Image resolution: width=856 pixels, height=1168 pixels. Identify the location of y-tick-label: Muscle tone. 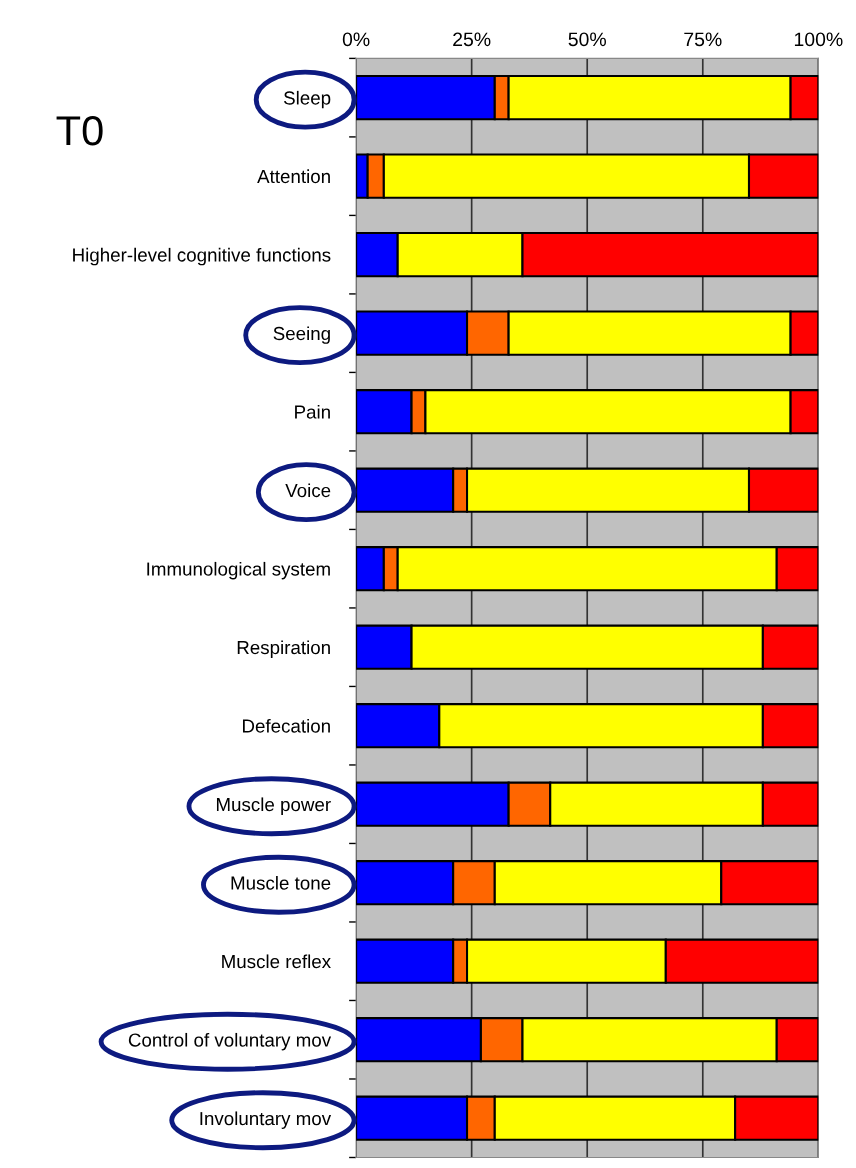
(281, 882).